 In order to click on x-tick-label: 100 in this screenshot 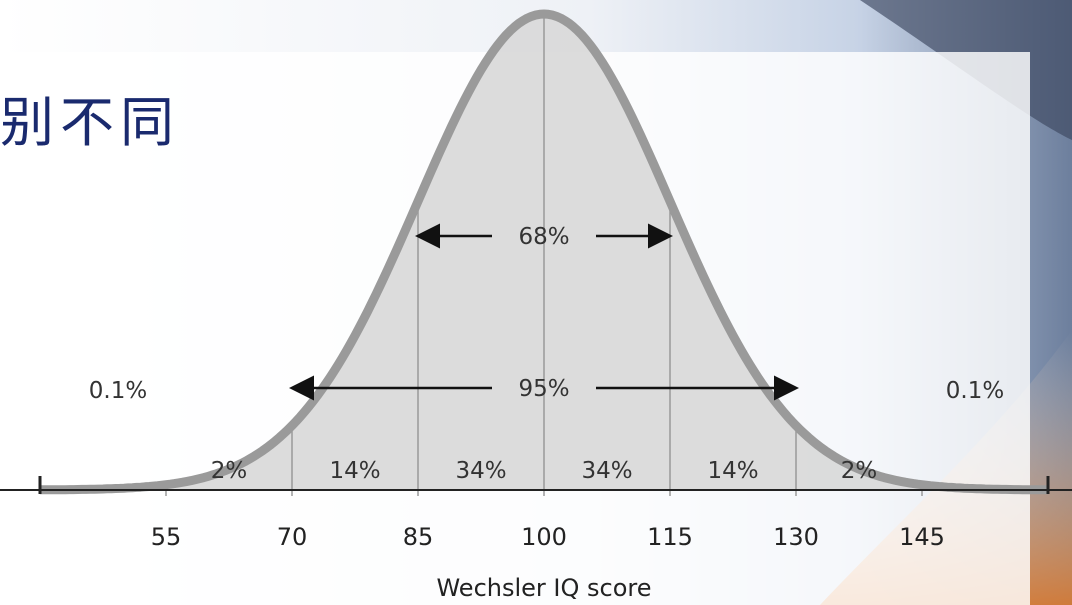, I will do `click(544, 537)`.